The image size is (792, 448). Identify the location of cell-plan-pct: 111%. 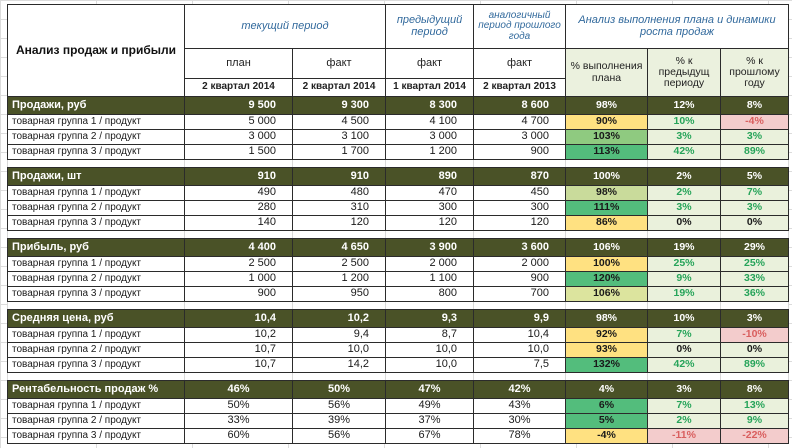
(607, 208).